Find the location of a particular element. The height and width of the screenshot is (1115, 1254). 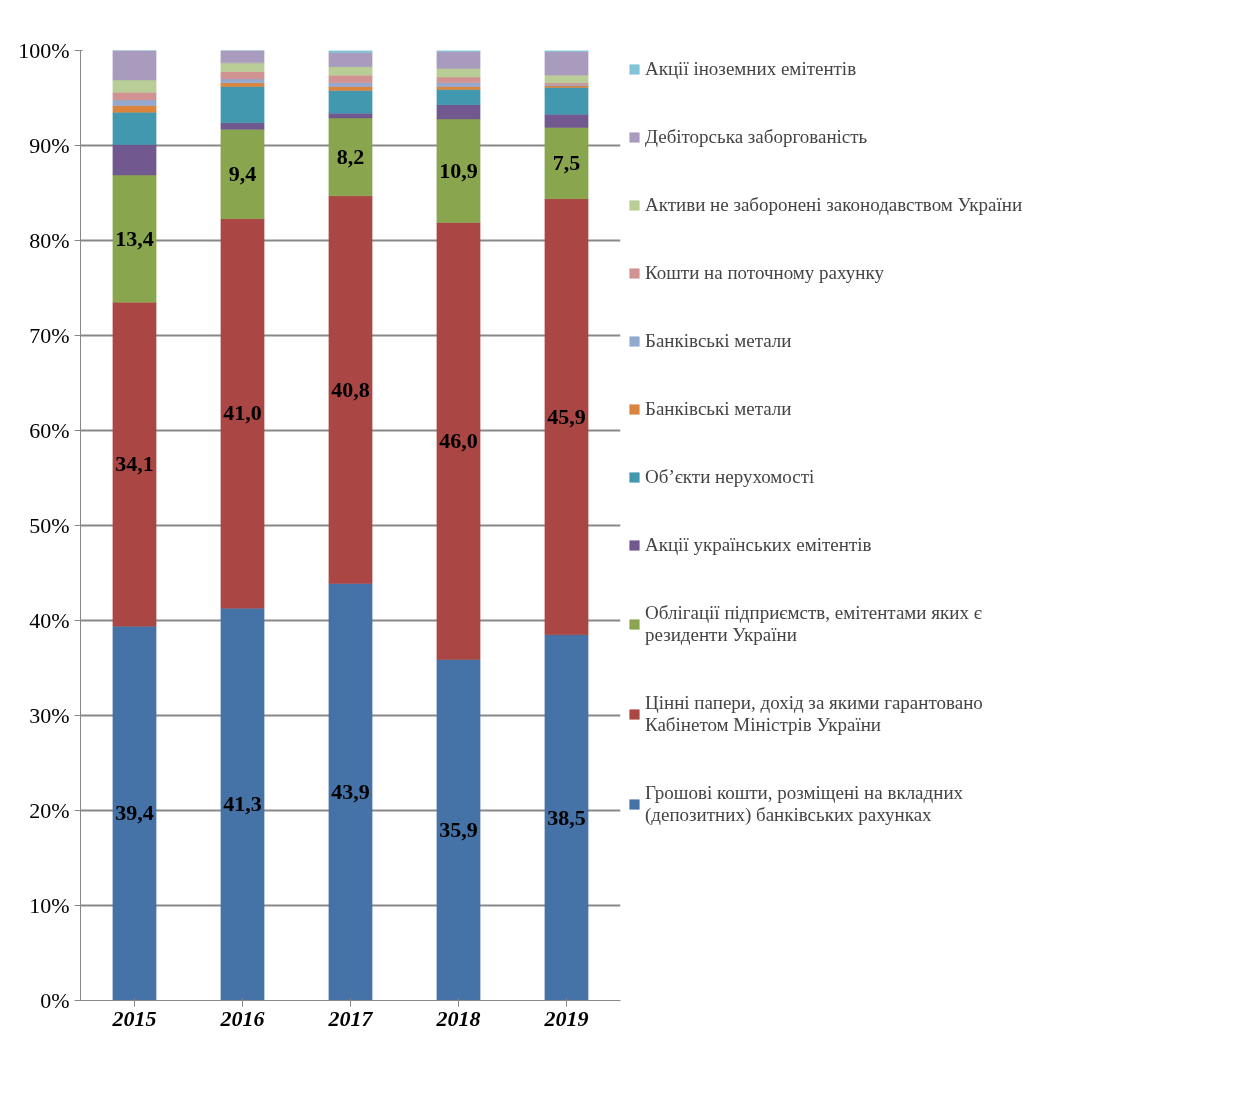

data-label: 8,2 is located at coordinates (350, 156).